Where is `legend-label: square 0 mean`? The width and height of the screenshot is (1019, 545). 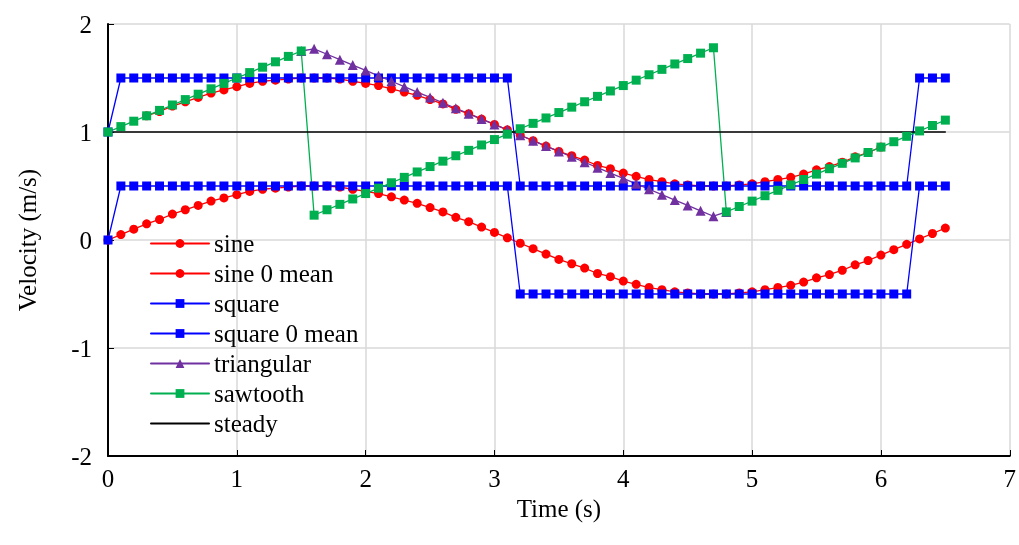 legend-label: square 0 mean is located at coordinates (286, 333).